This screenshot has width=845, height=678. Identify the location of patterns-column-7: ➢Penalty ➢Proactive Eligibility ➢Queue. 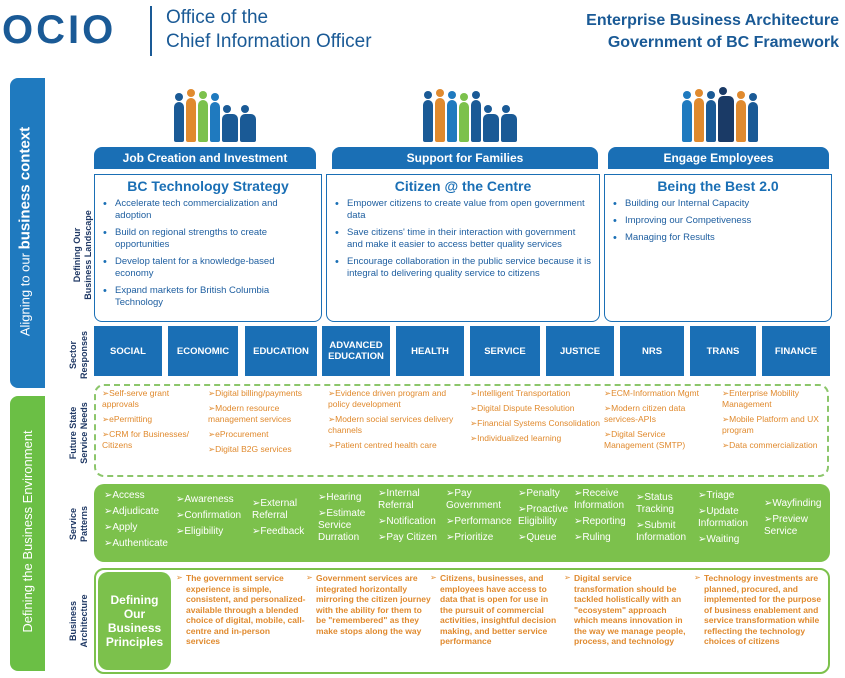
(546, 518).